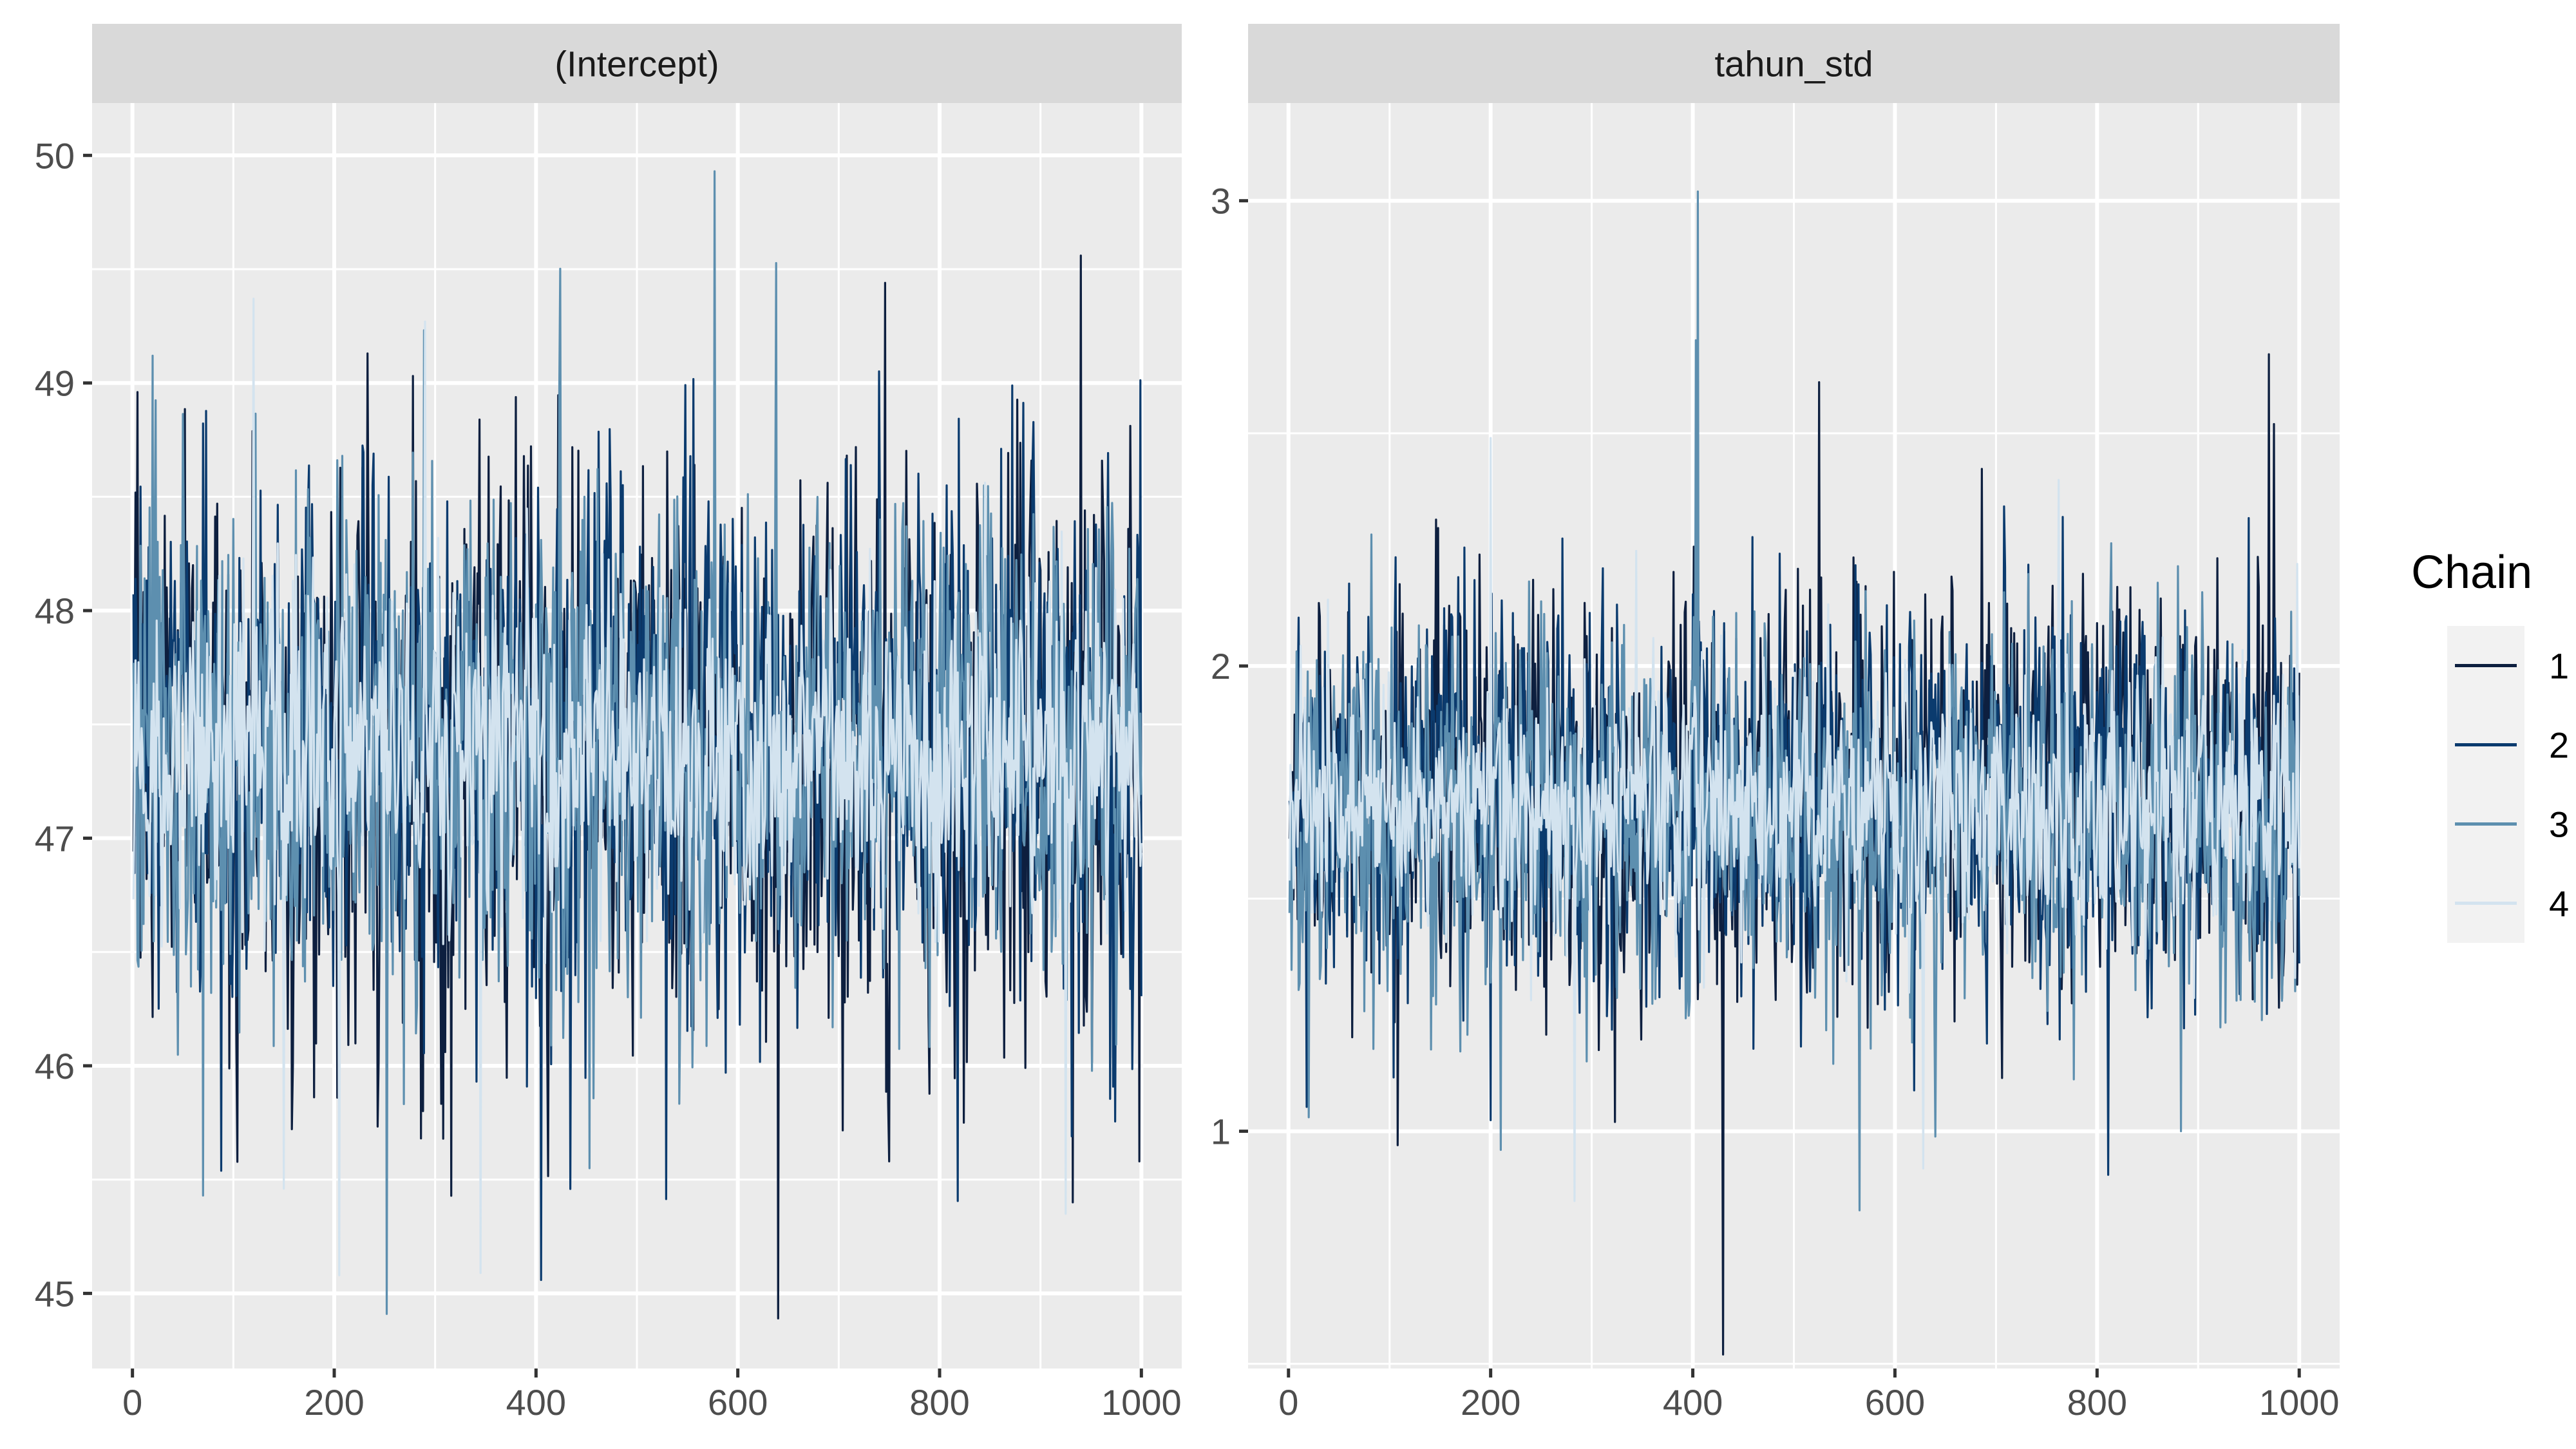 This screenshot has height=1449, width=2576. Describe the element at coordinates (55, 1293) in the screenshot. I see `y-tick-label: 45` at that location.